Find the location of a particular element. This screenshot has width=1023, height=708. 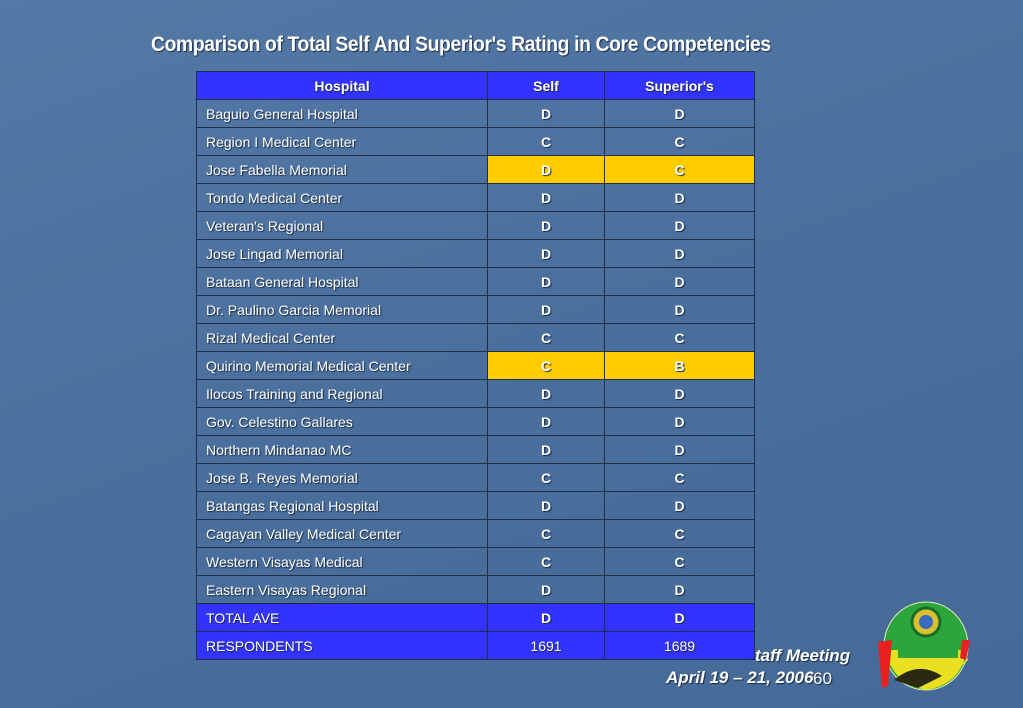

hospital-cell: Jose B. Reyes Memorial is located at coordinates (342, 477).